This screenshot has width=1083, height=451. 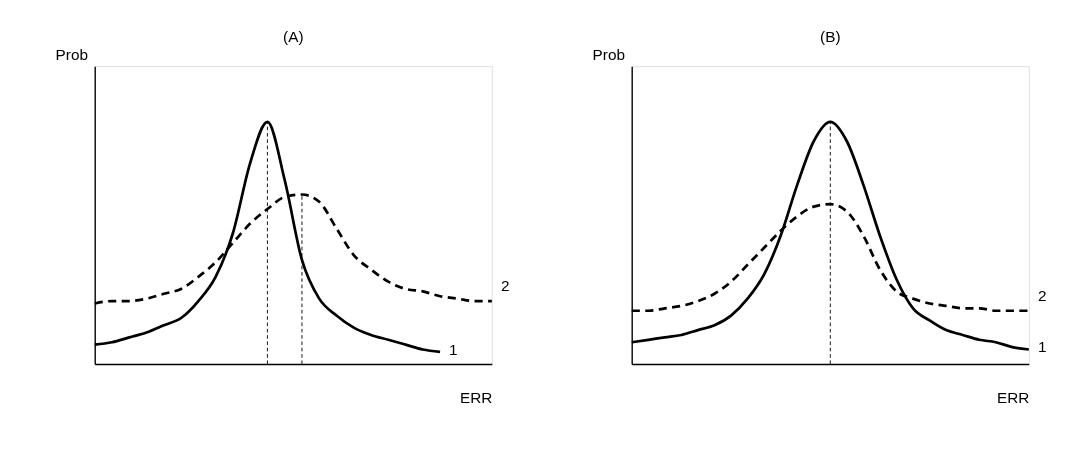 I want to click on chart-title: (B), so click(x=830, y=36).